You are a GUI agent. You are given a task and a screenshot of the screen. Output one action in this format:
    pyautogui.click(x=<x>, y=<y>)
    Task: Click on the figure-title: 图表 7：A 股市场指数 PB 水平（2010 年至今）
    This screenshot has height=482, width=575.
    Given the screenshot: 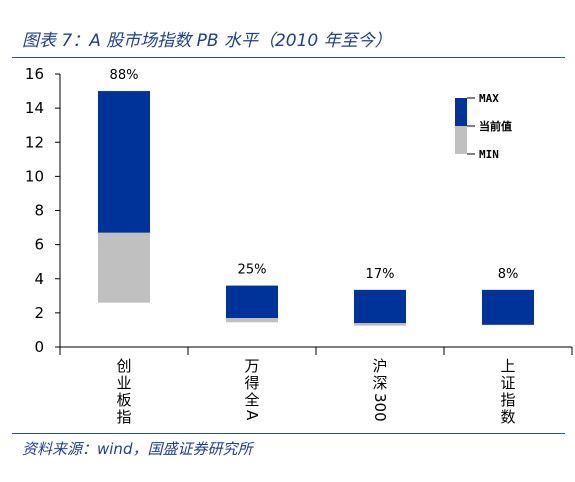 What is the action you would take?
    pyautogui.click(x=207, y=41)
    